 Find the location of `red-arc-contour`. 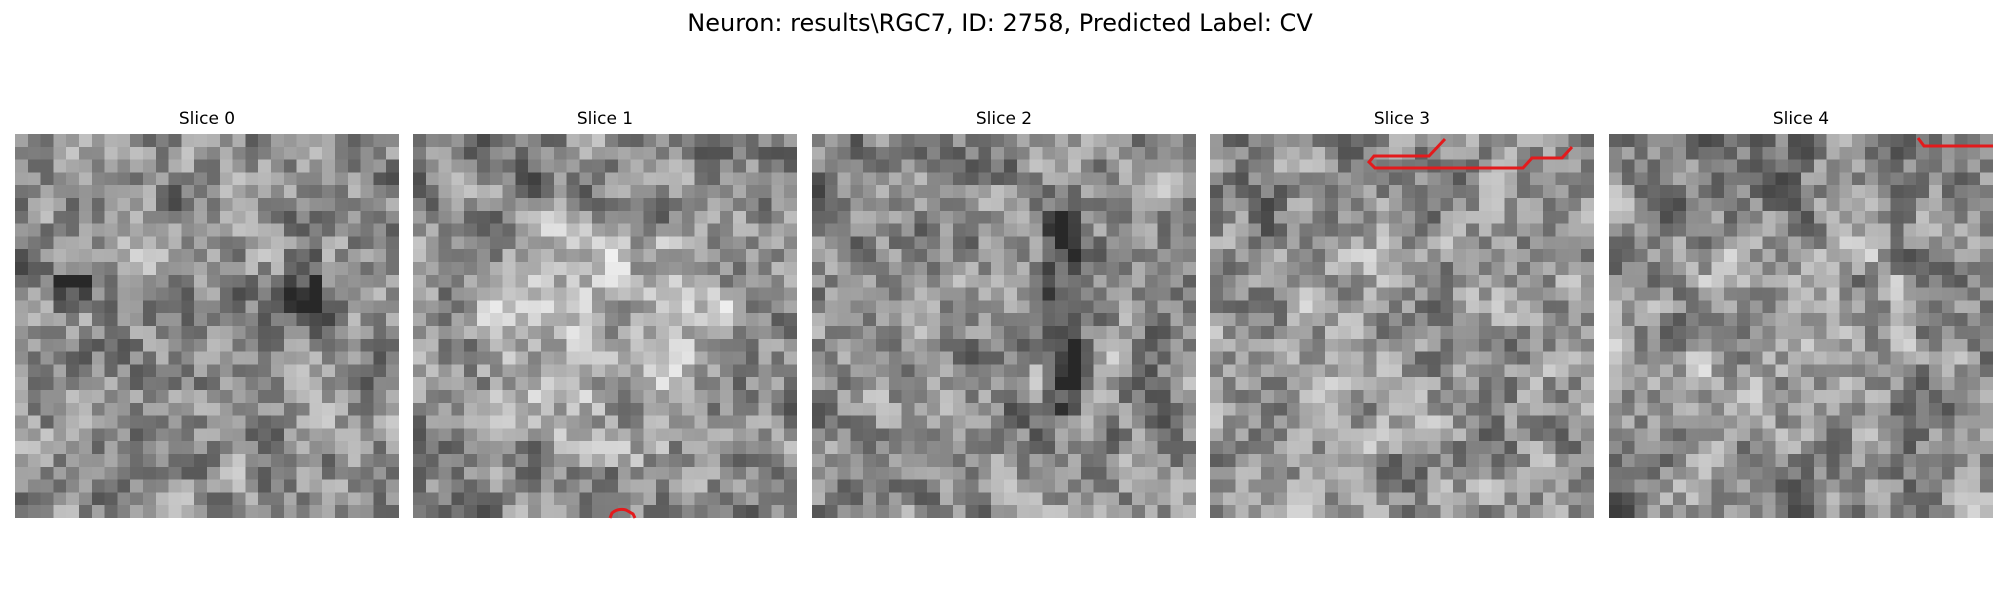

red-arc-contour is located at coordinates (622, 513).